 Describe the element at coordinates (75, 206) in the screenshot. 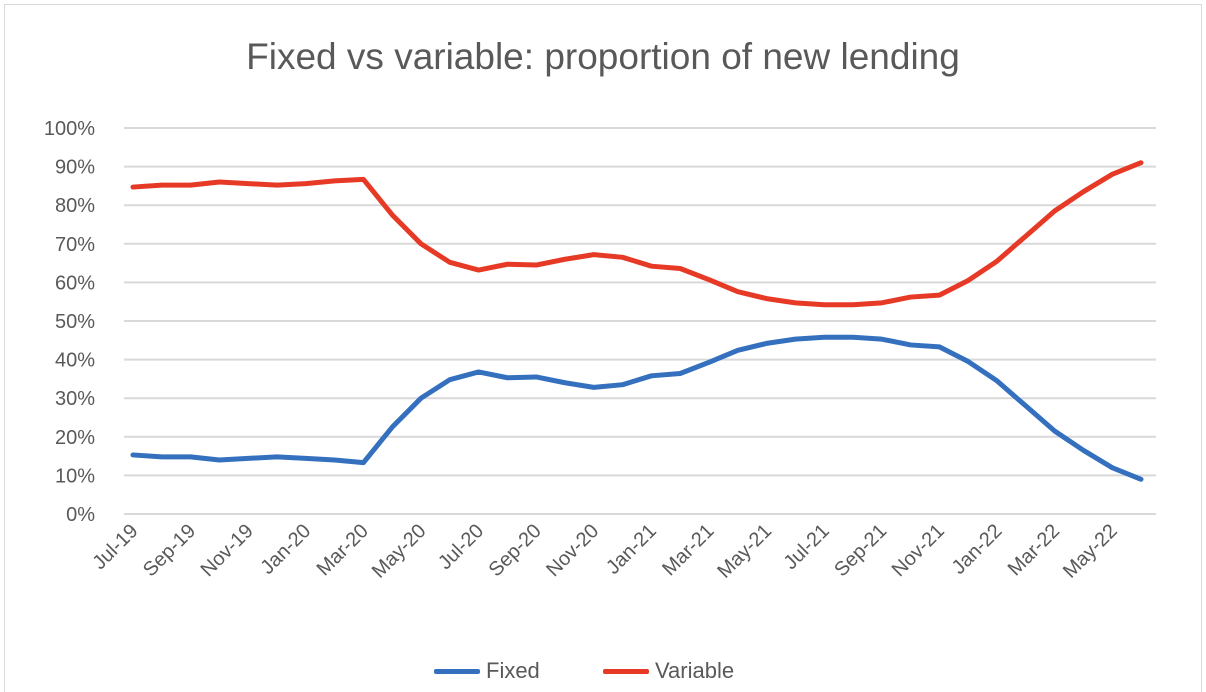

I see `y-tick-label: 80%` at that location.